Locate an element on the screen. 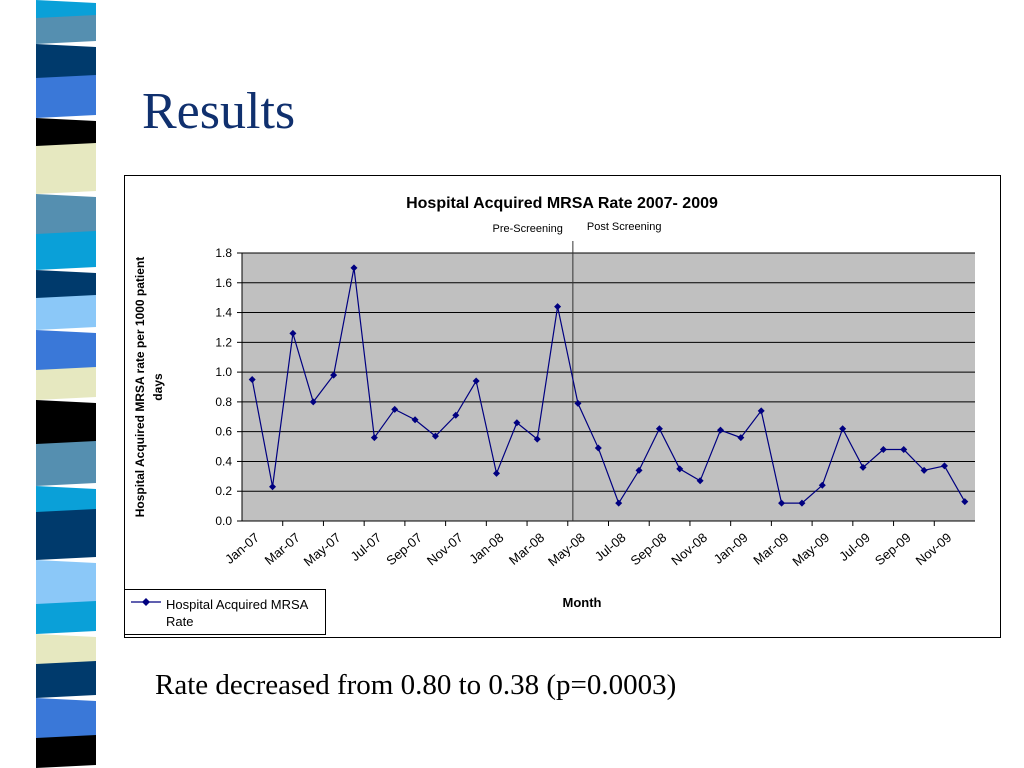 This screenshot has height=768, width=1024. x-tick-label: Sep-09 is located at coordinates (893, 549).